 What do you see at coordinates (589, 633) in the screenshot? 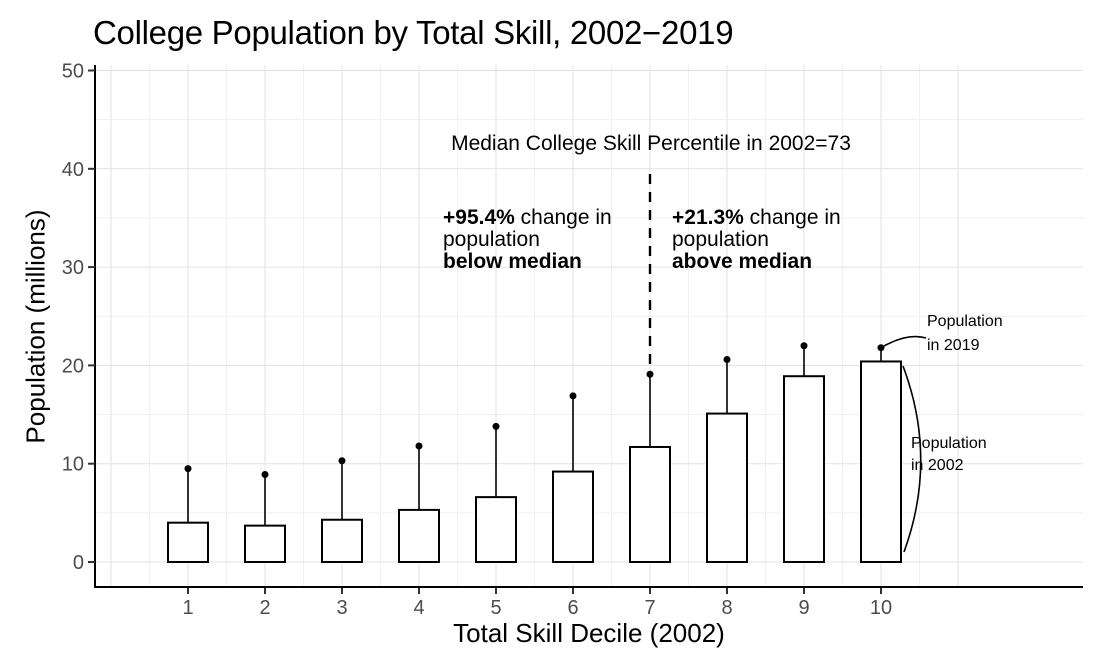
I see `x-axis-title: Total Skill Decile (2002)` at bounding box center [589, 633].